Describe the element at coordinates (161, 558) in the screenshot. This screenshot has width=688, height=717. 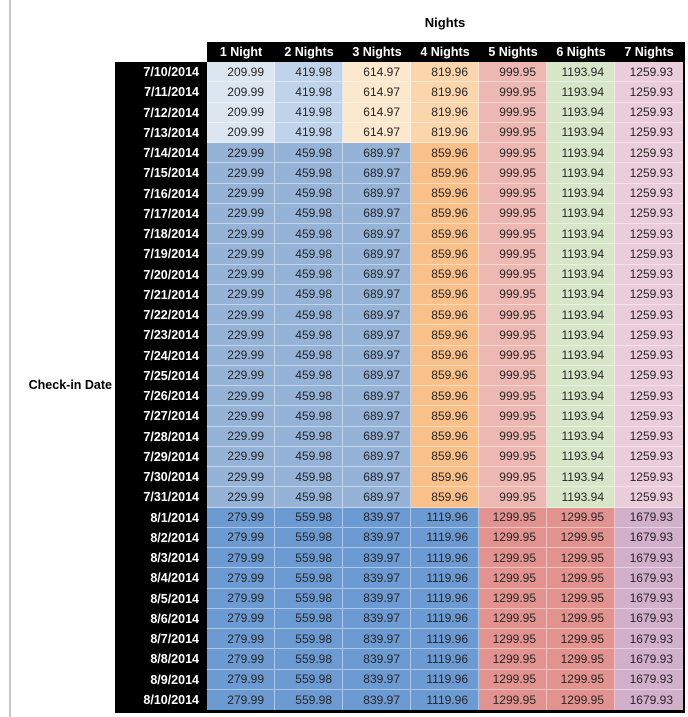
I see `row-header-date: 8/3/2014` at that location.